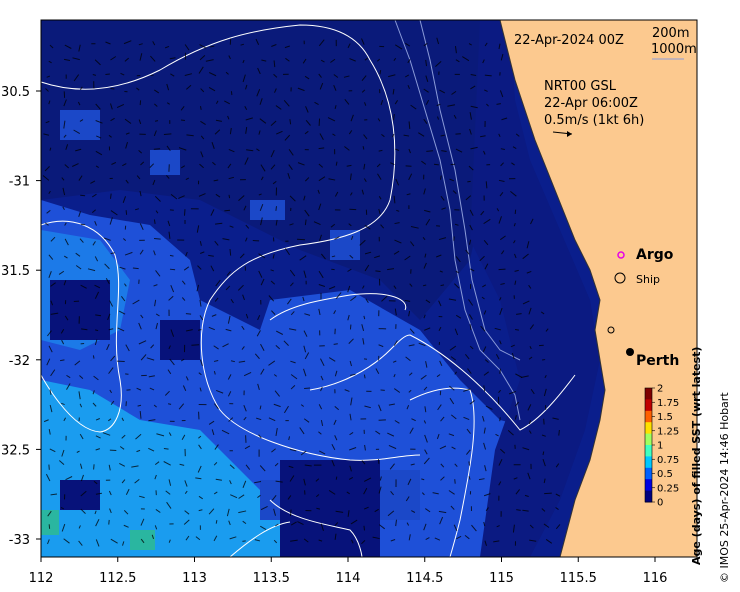  What do you see at coordinates (569, 40) in the screenshot?
I see `date-label: 22-Apr-2024 00Z` at bounding box center [569, 40].